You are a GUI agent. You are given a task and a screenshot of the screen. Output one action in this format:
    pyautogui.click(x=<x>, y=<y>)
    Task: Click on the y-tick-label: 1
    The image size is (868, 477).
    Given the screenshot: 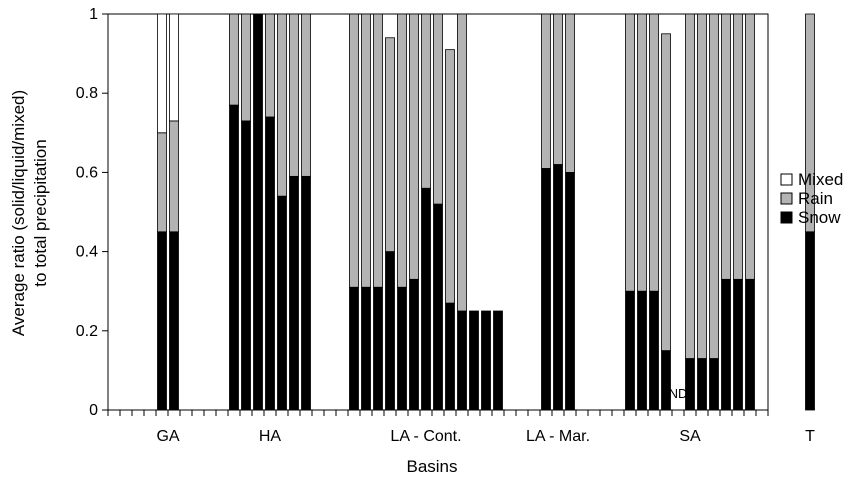 What is the action you would take?
    pyautogui.click(x=93, y=14)
    